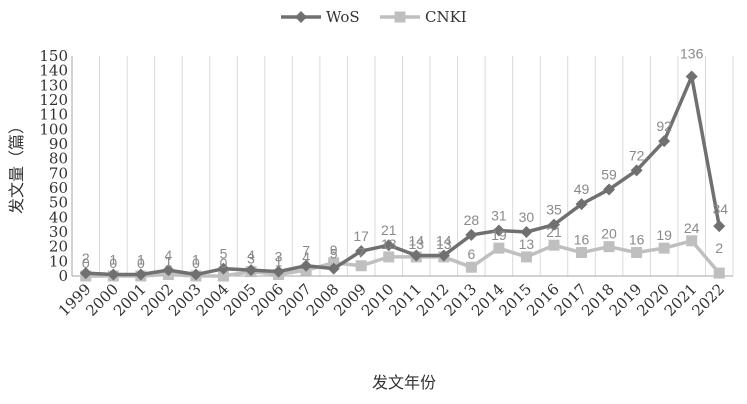 This screenshot has height=404, width=747. What do you see at coordinates (527, 217) in the screenshot?
I see `data-label-wos: 30` at bounding box center [527, 217].